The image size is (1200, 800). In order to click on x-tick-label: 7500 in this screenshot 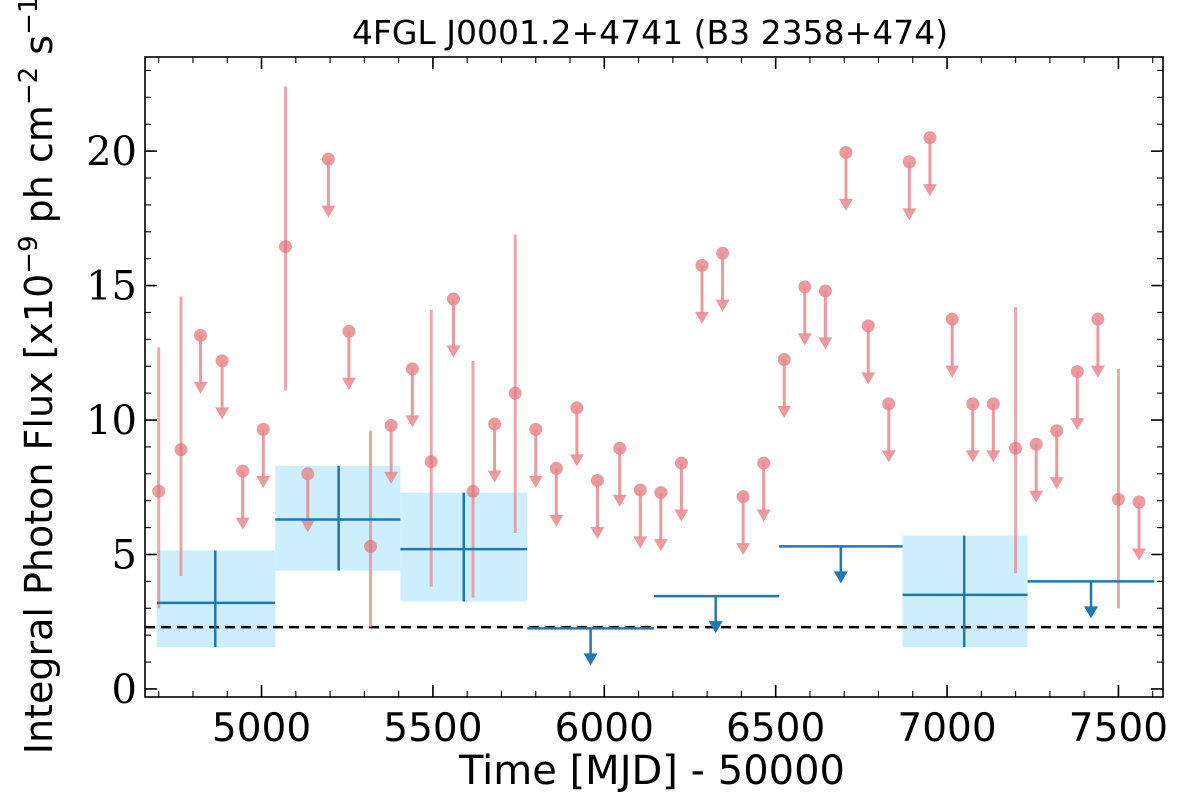, I will do `click(1118, 728)`.